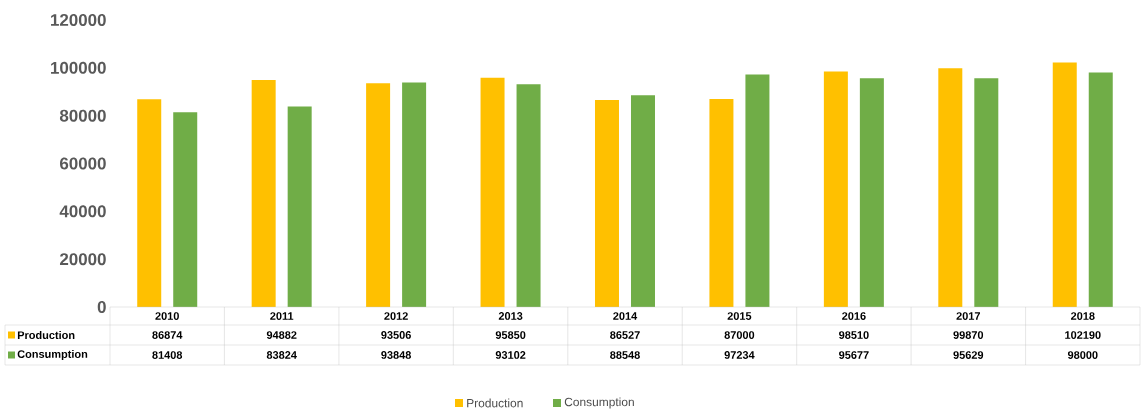  I want to click on y-tick-label: 100000, so click(78, 67).